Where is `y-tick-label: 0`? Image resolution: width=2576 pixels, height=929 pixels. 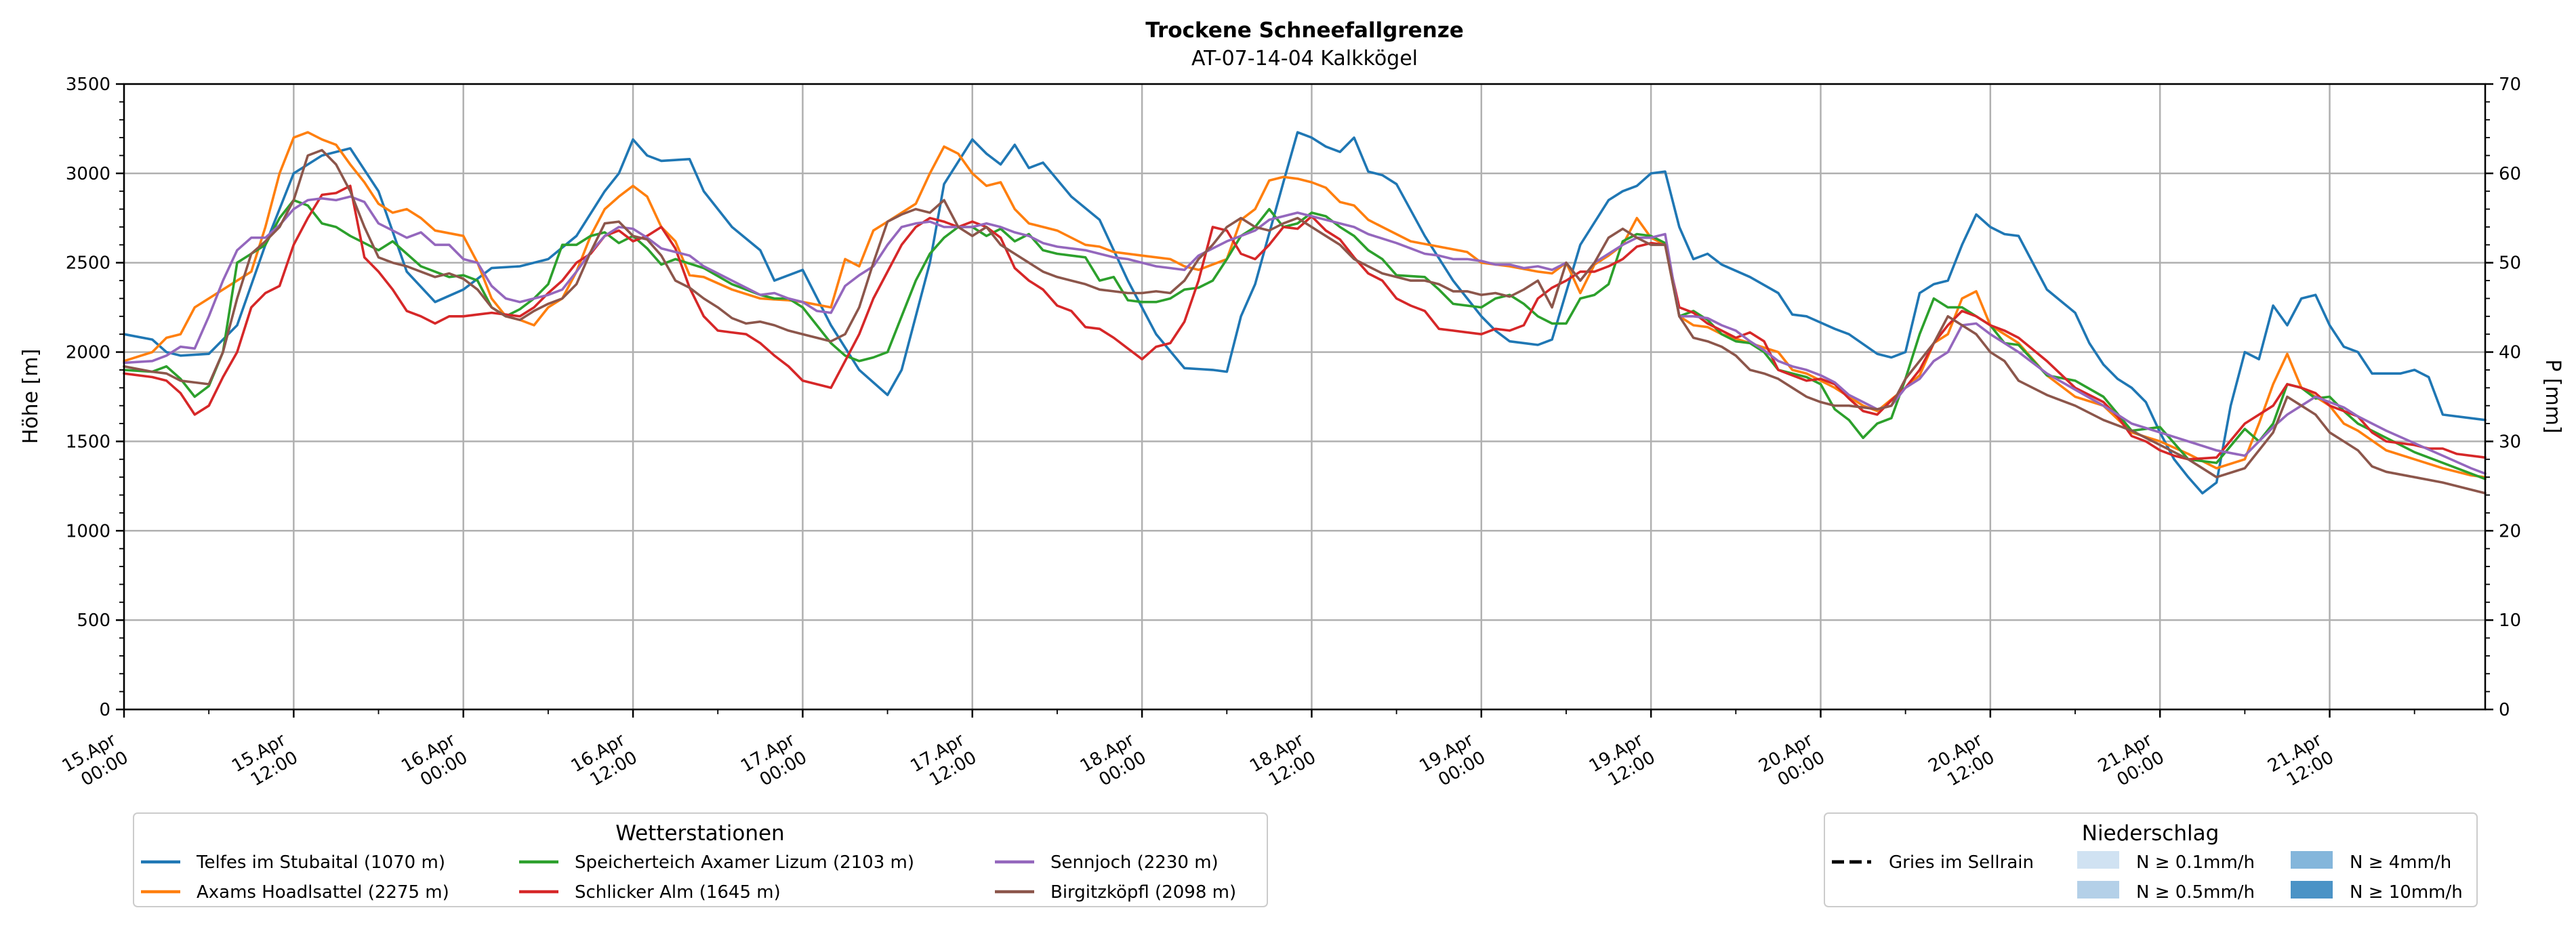 y-tick-label: 0 is located at coordinates (105, 710).